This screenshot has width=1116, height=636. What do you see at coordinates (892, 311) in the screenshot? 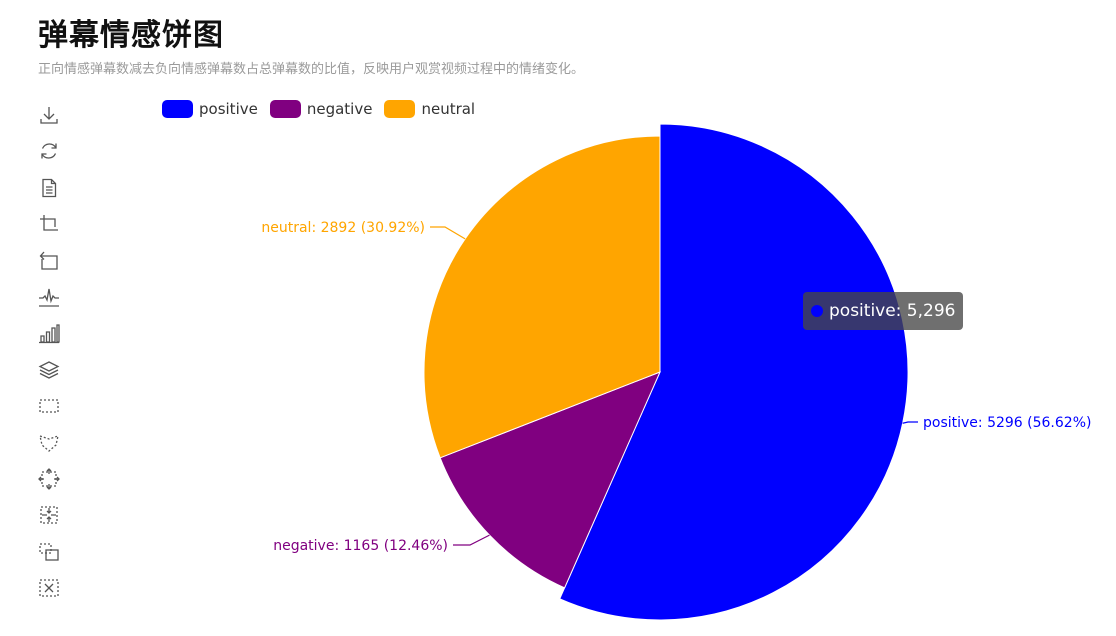
I see `tooltip-text: positive: 5,296` at bounding box center [892, 311].